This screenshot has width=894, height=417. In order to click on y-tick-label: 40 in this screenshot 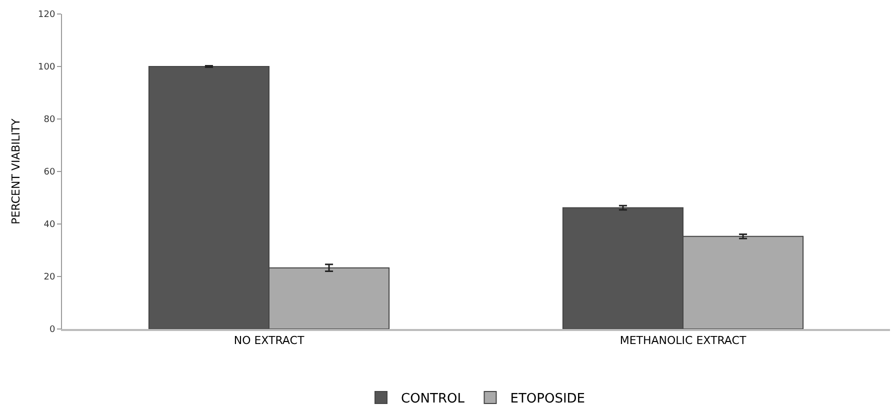, I will do `click(50, 225)`.